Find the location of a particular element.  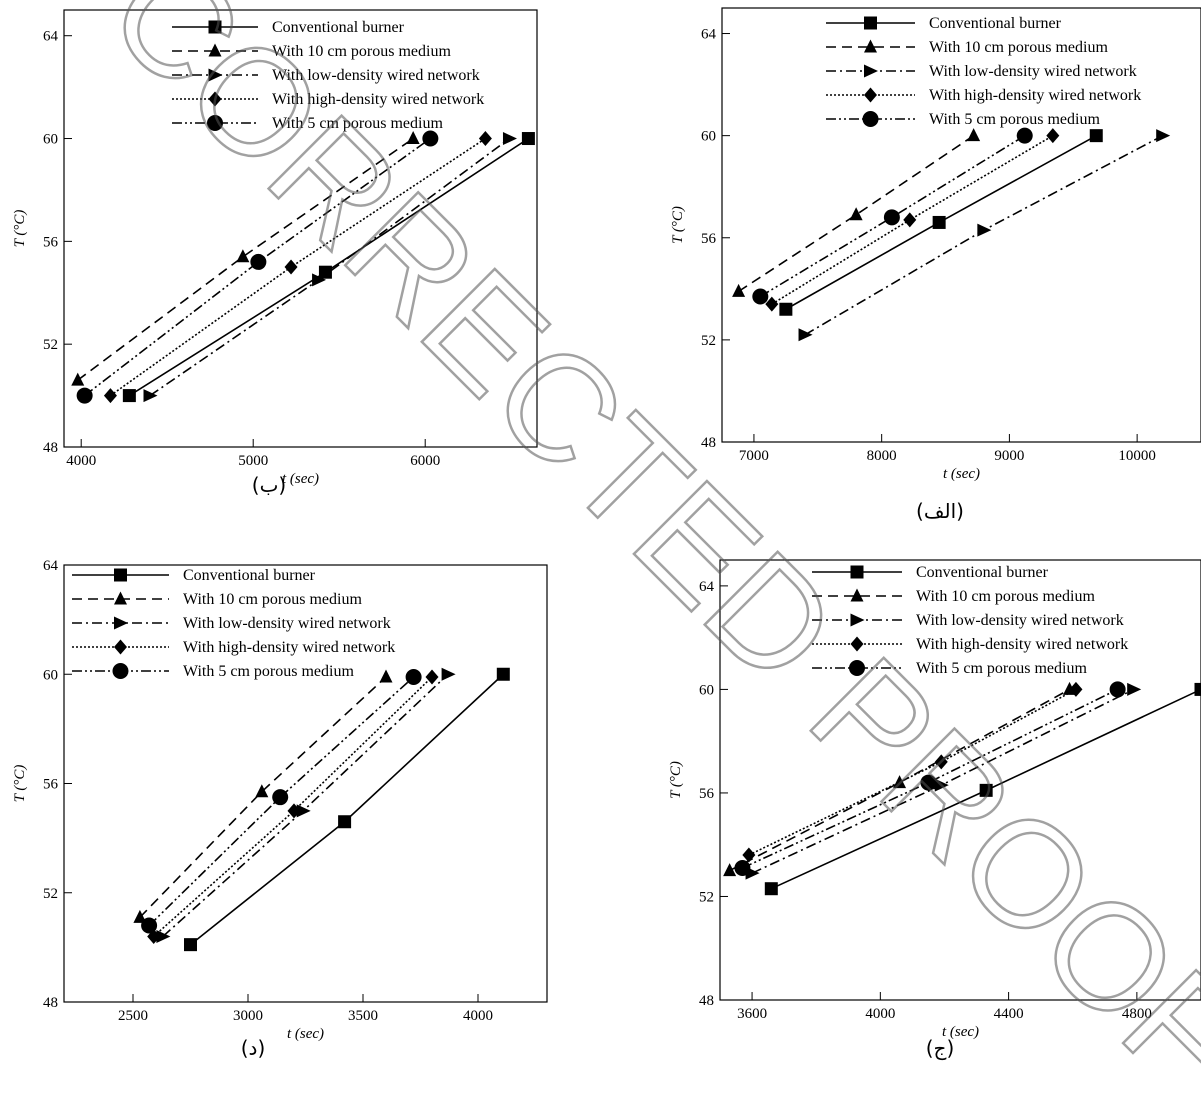

x-tick-label: 4800 is located at coordinates (1137, 1014).